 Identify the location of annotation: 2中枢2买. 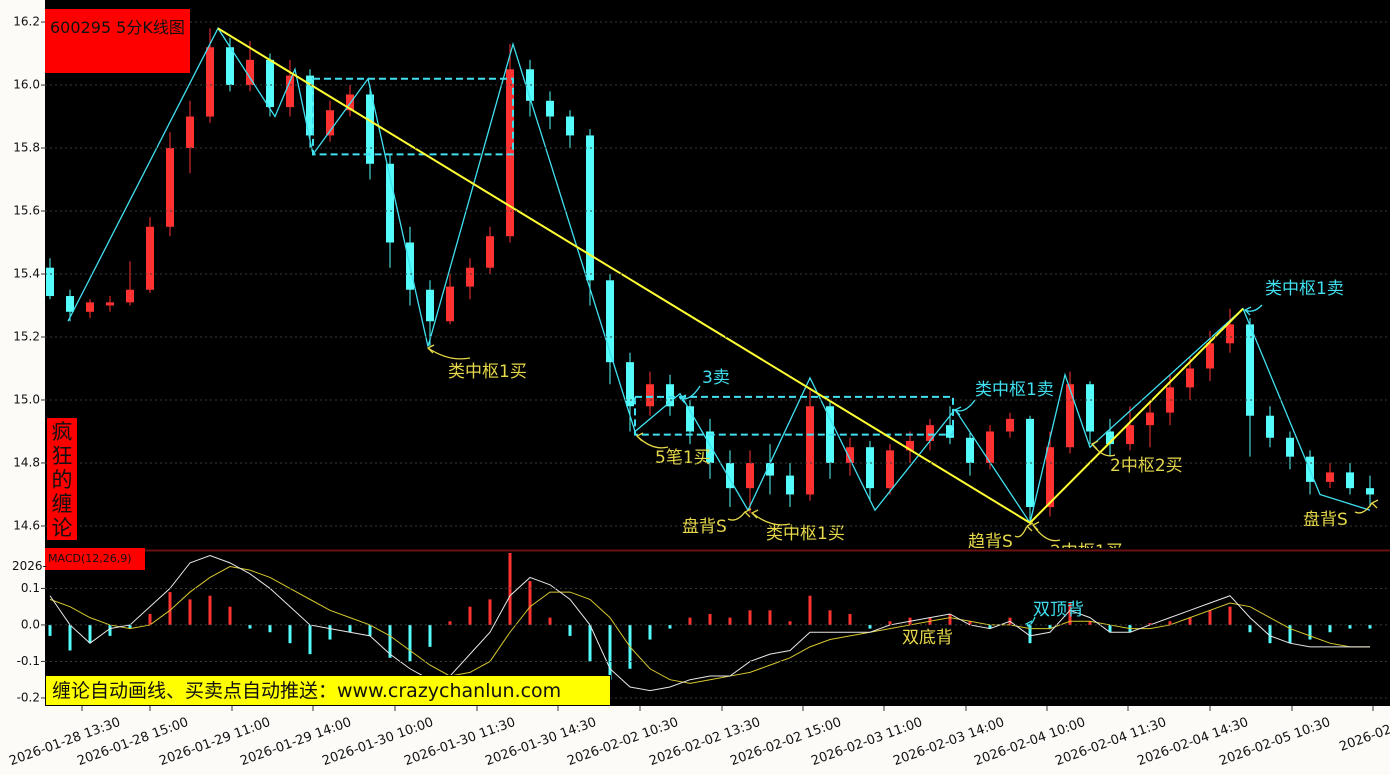
(1146, 466).